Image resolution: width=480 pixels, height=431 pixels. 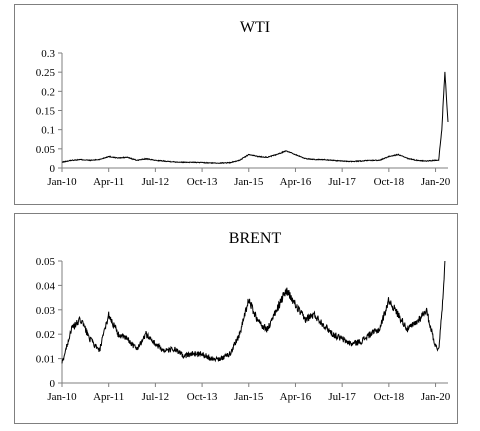 I want to click on chart-1-x-tick-label: Oct-13, so click(x=202, y=397).